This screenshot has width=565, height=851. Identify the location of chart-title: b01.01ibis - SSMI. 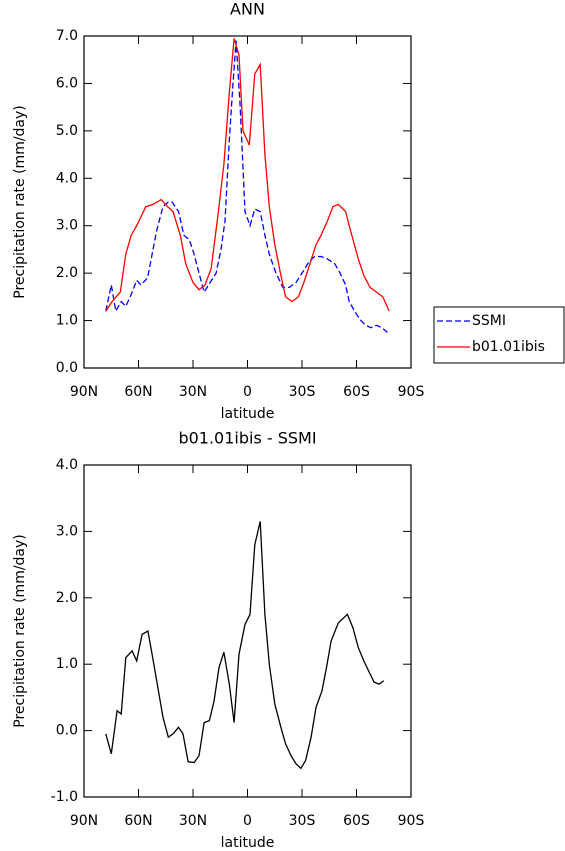
(247, 438).